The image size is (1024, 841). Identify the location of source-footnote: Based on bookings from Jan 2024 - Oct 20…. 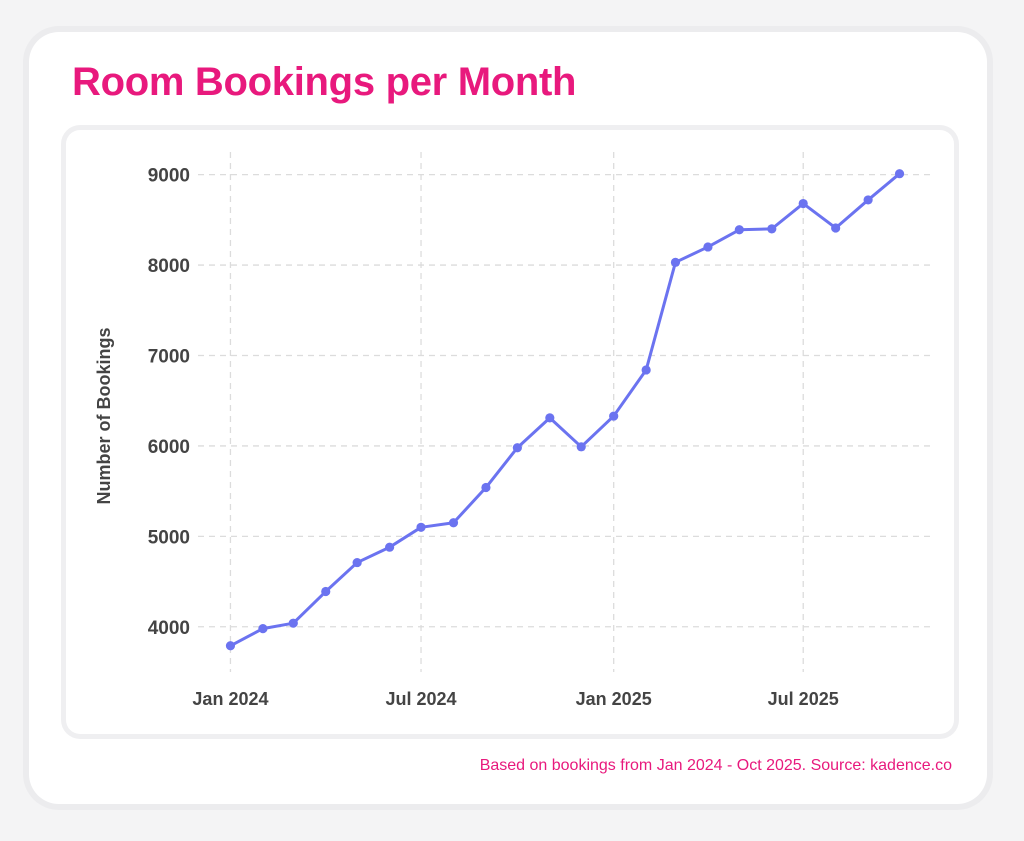
(715, 765).